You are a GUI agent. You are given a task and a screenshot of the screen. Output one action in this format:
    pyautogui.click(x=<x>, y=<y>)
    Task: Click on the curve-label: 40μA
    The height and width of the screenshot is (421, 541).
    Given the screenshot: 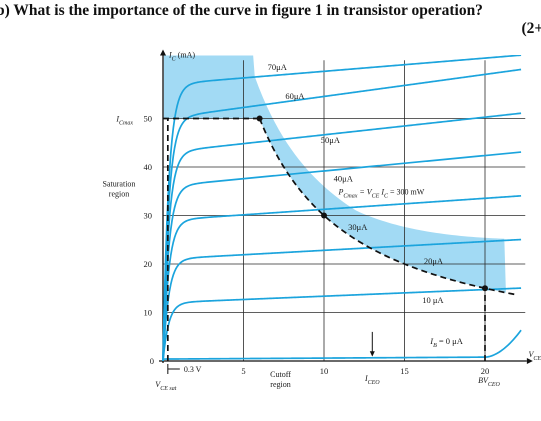 What is the action you would take?
    pyautogui.click(x=344, y=179)
    